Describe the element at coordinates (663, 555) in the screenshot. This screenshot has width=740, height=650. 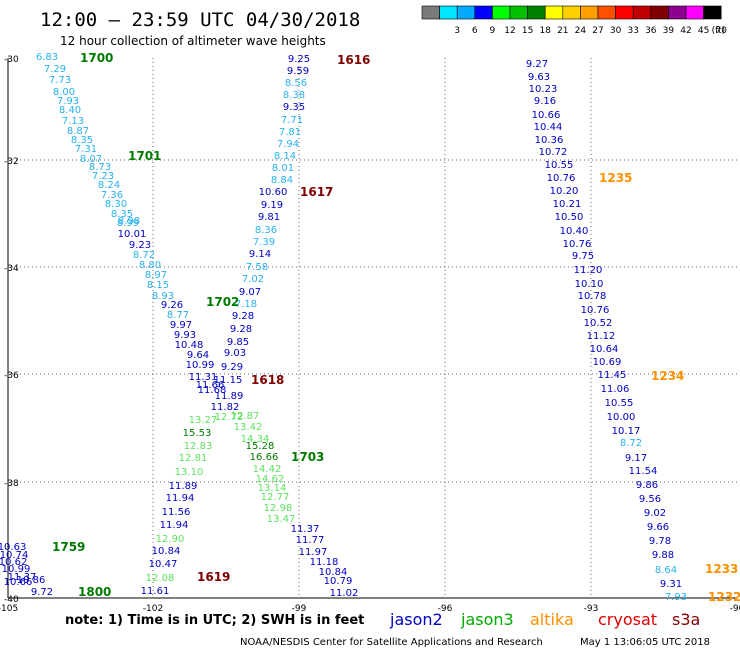
I see `wave-height-reading: 9.88` at that location.